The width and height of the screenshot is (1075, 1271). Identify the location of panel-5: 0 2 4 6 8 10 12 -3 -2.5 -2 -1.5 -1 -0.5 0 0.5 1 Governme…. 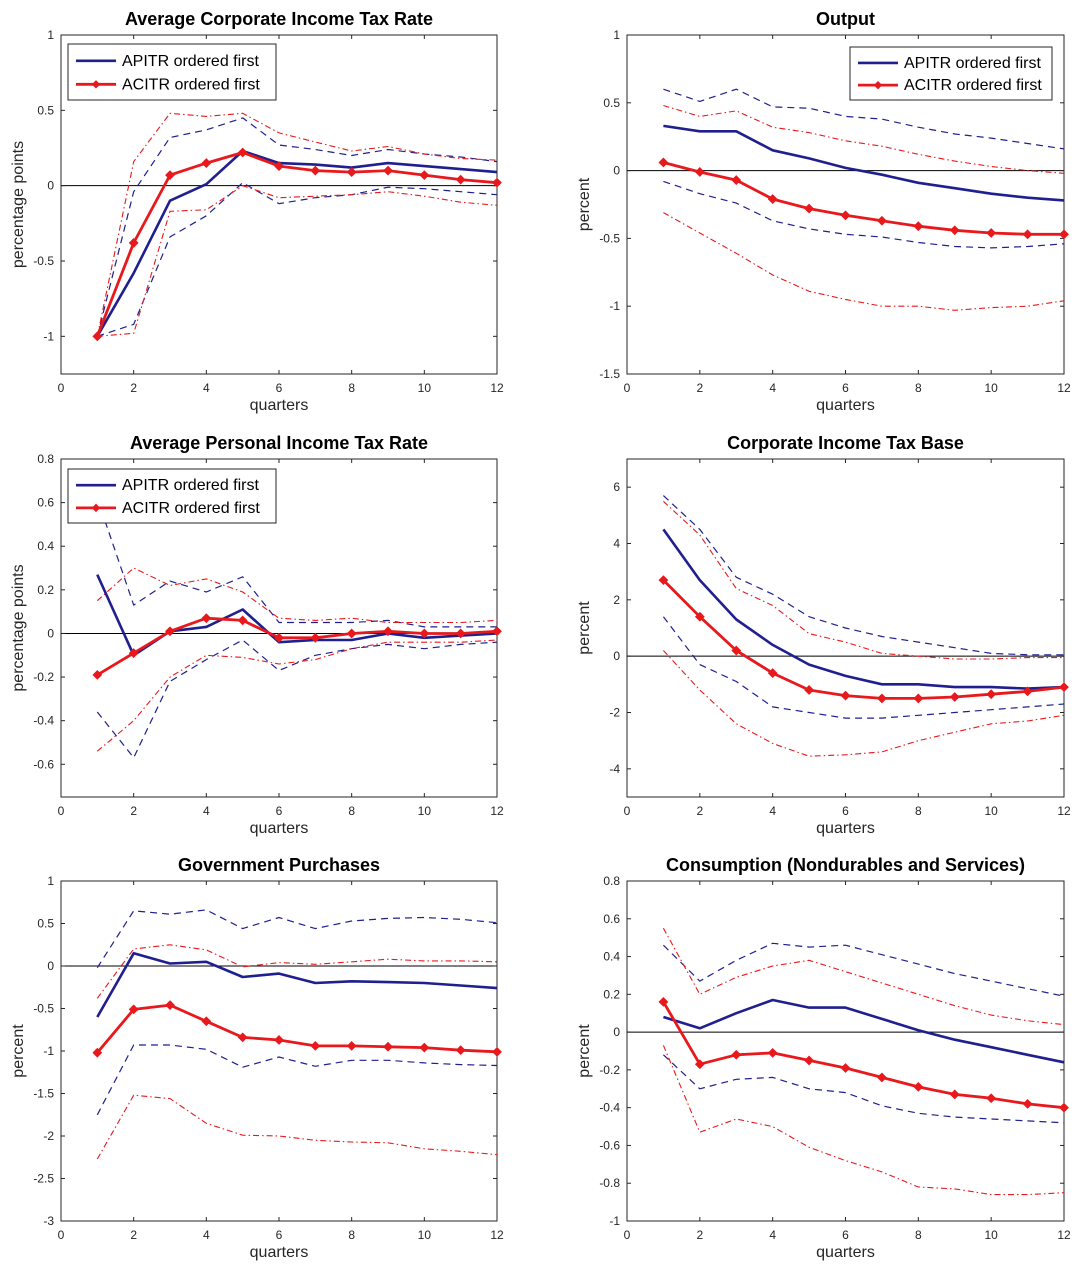
(257, 1058).